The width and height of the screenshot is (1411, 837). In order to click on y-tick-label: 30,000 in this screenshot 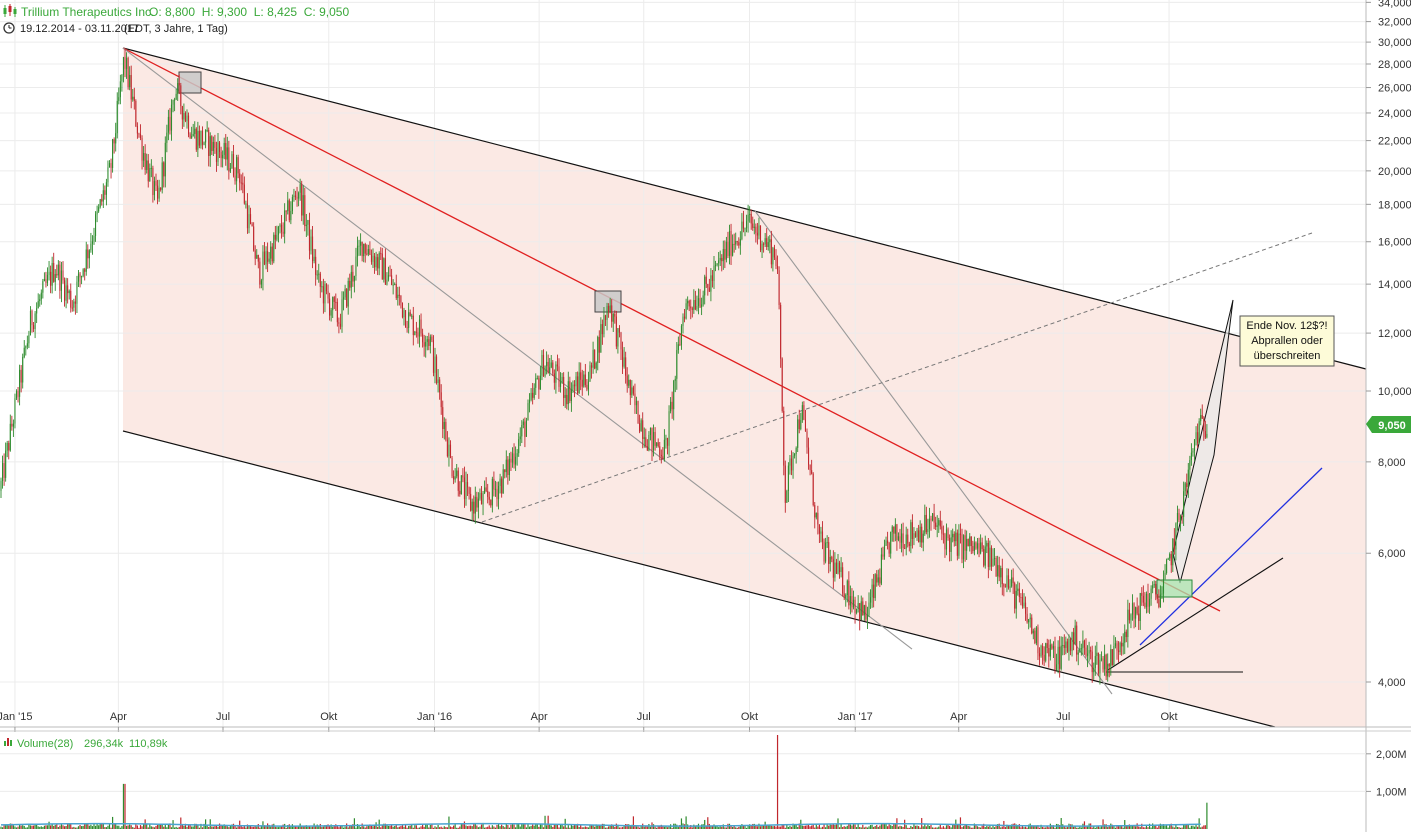, I will do `click(1394, 43)`.